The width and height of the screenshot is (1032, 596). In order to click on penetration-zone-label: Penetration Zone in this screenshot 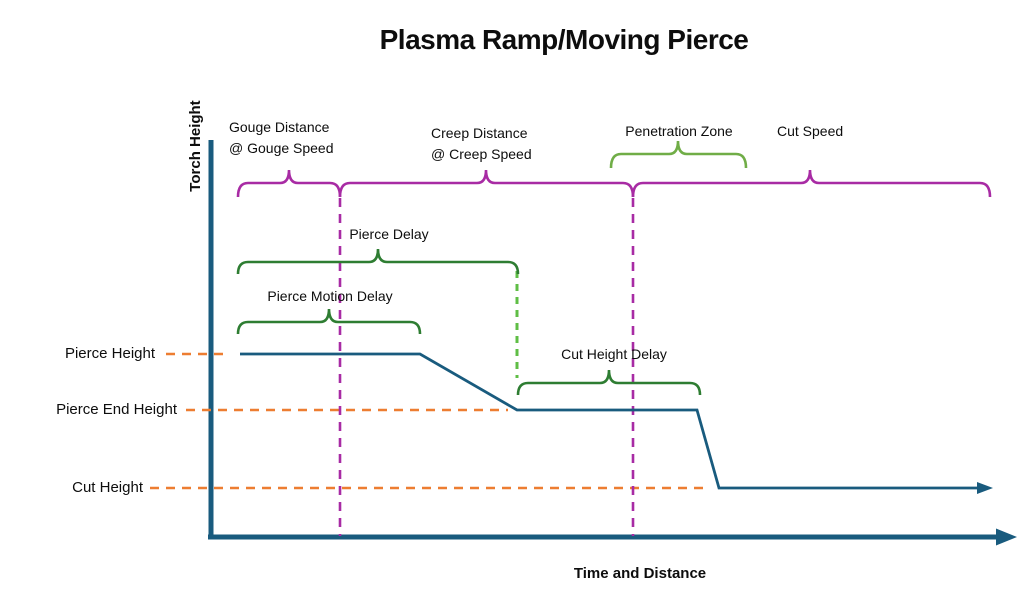, I will do `click(679, 131)`.